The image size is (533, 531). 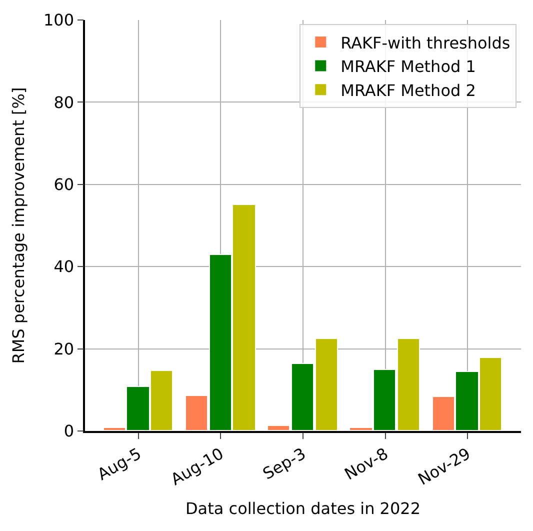 I want to click on legend-label: MRAKF Method 1, so click(x=408, y=66).